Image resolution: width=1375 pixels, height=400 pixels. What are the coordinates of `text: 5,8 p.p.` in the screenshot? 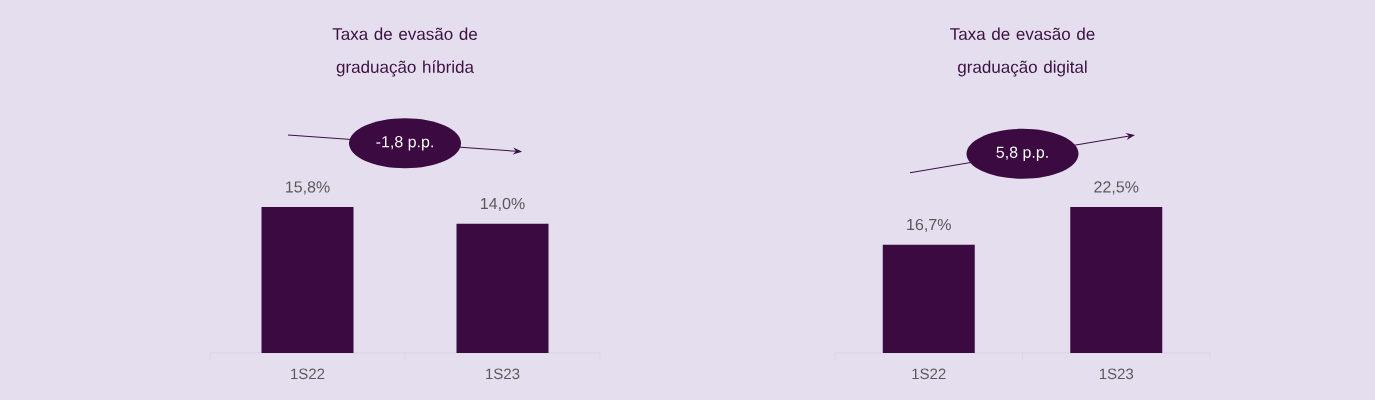 It's located at (1022, 154).